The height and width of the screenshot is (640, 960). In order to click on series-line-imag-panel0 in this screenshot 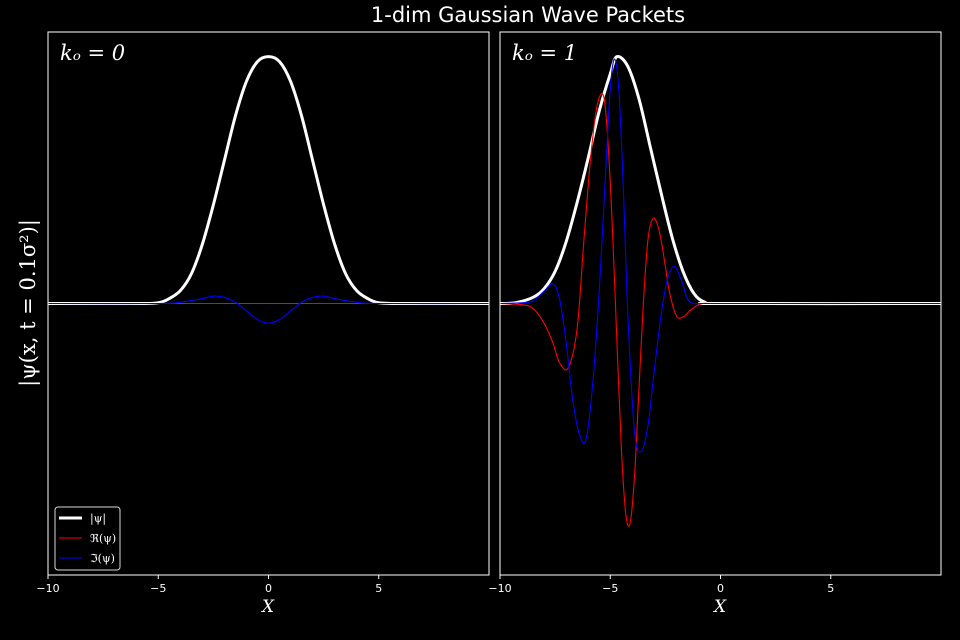, I will do `click(268, 309)`.